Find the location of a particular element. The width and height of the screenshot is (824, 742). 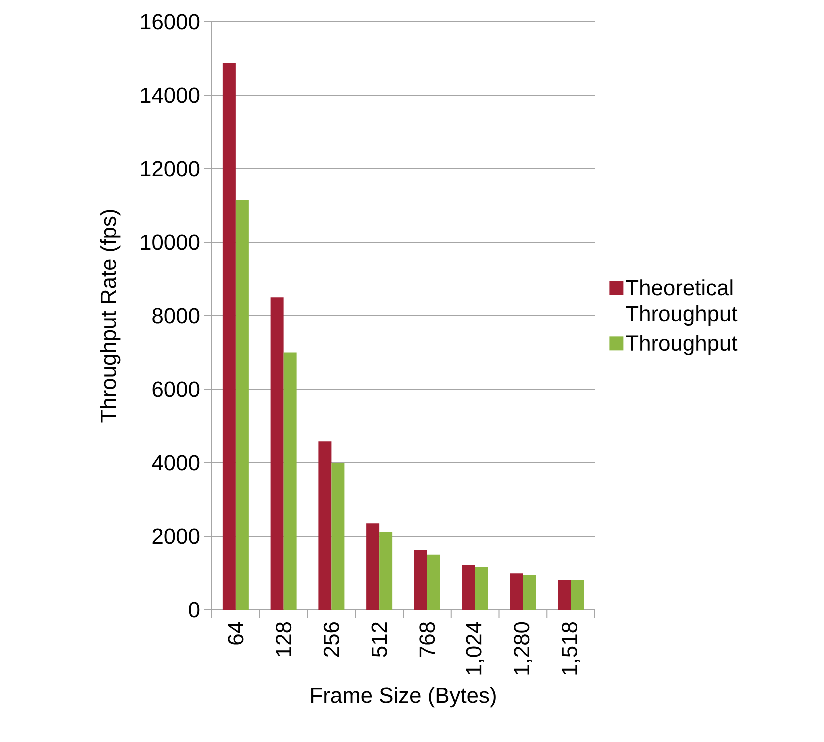

x-tick-label: 512 is located at coordinates (380, 640).